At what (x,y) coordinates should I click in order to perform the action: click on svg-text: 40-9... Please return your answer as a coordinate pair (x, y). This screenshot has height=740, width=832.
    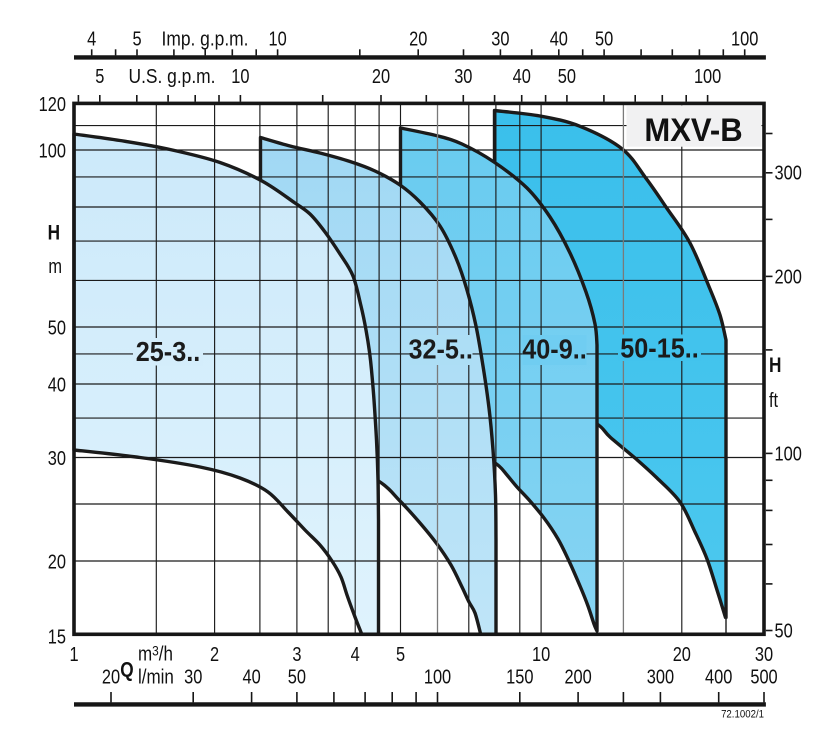
    Looking at the image, I should click on (554, 349).